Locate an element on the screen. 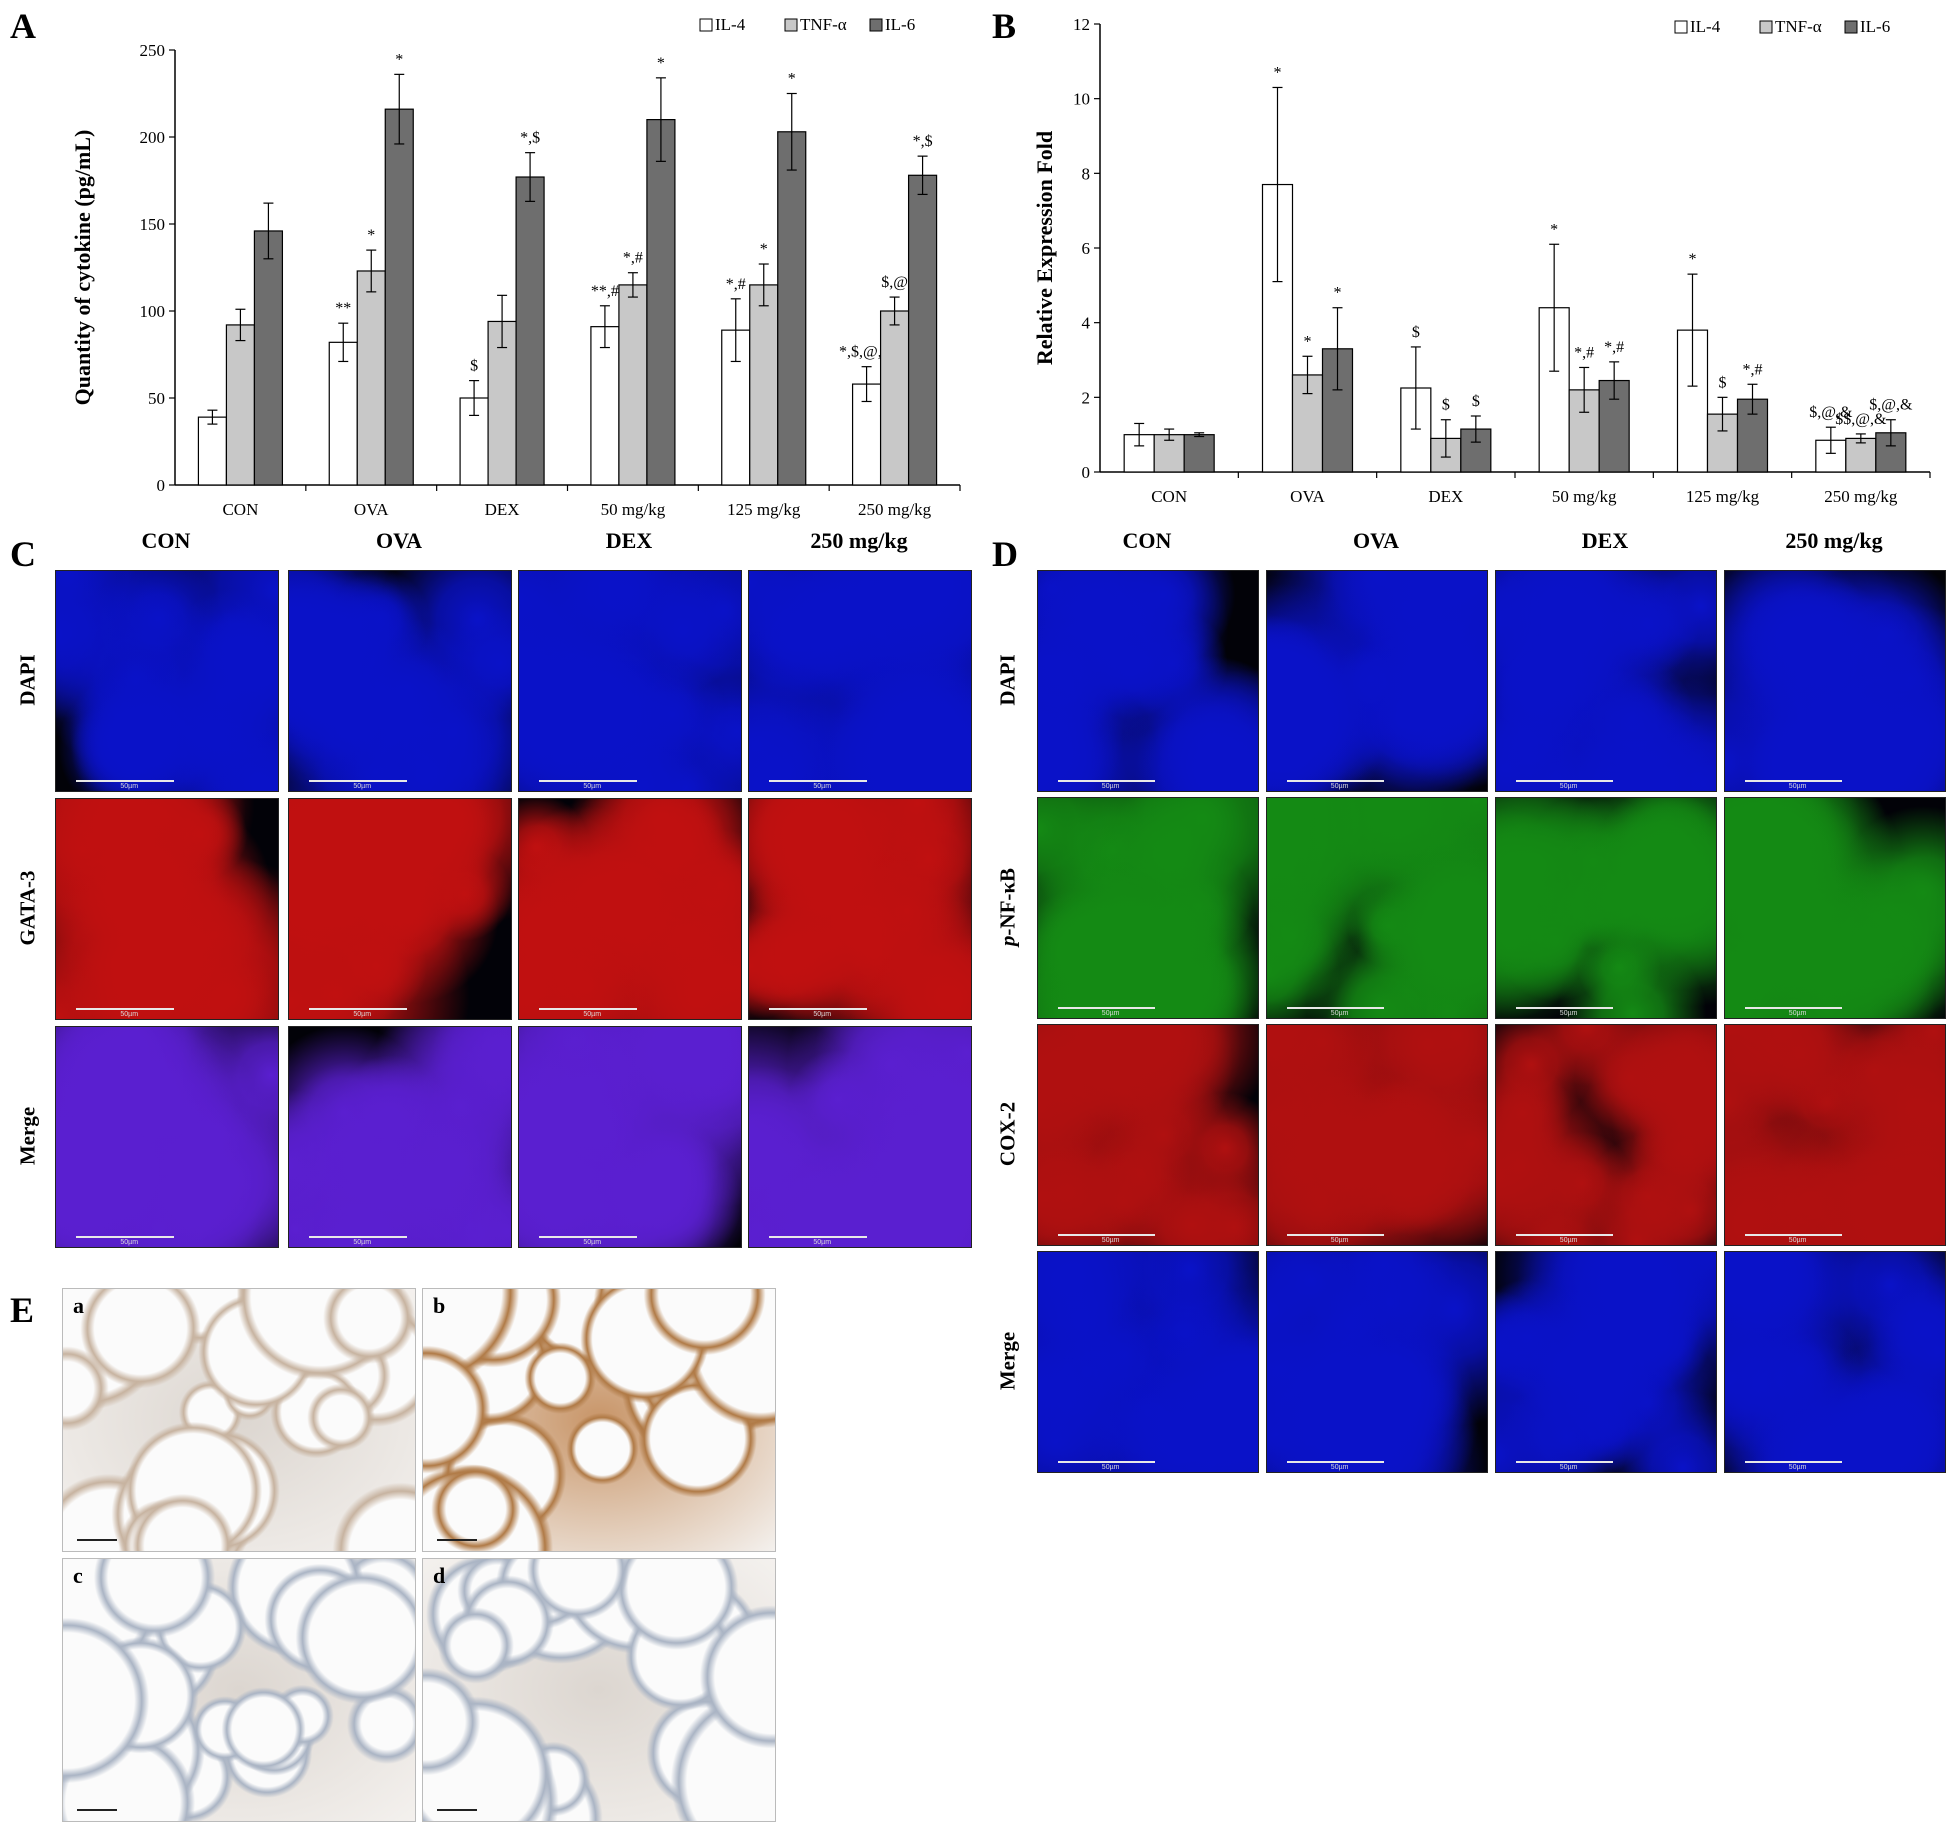  y-tick-label: 250 is located at coordinates (153, 50).